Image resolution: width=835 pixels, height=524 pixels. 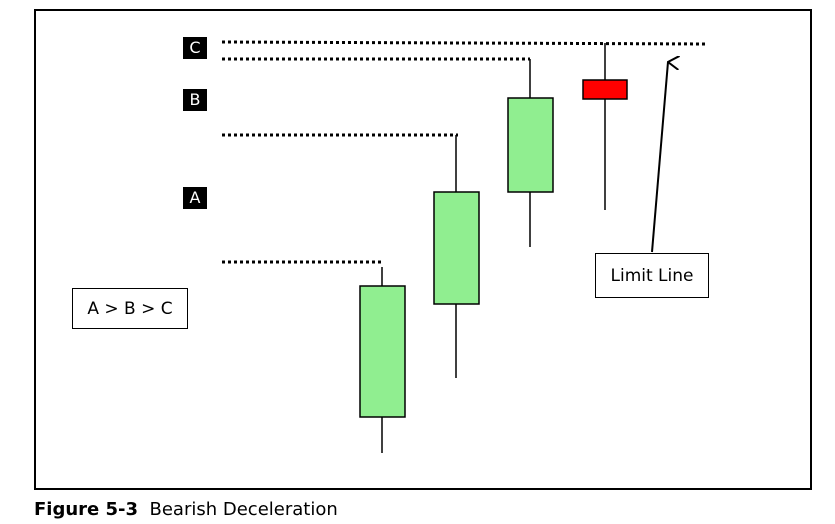 I want to click on figure-title: Bearish Deceleration, so click(x=243, y=509).